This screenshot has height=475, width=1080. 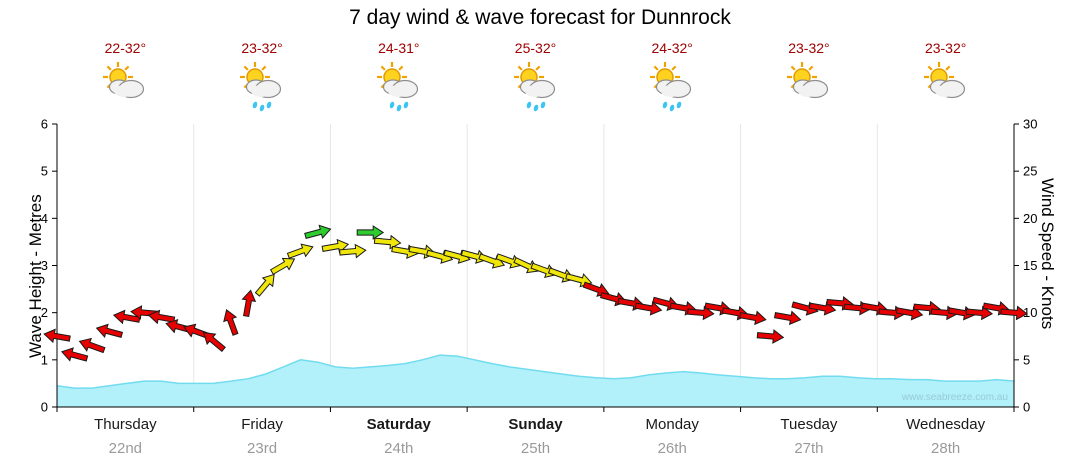 I want to click on left-tick-label: 0, so click(x=44, y=407).